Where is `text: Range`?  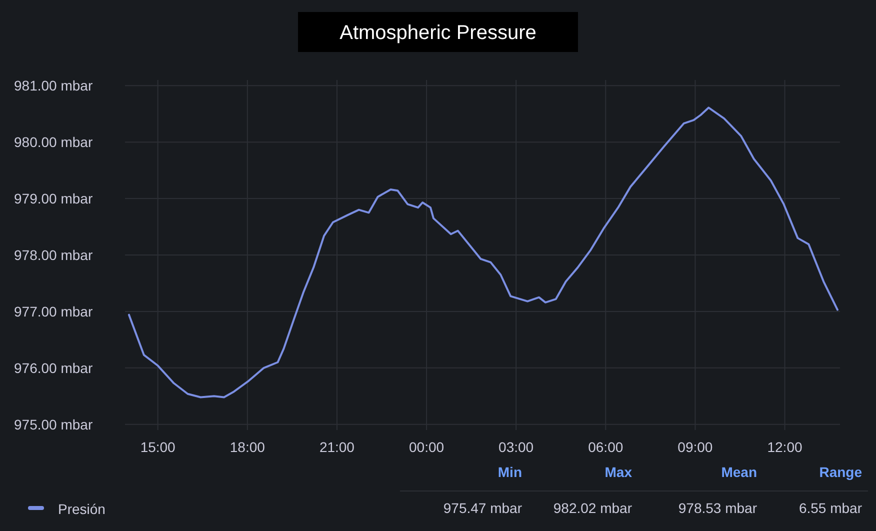
text: Range is located at coordinates (840, 472).